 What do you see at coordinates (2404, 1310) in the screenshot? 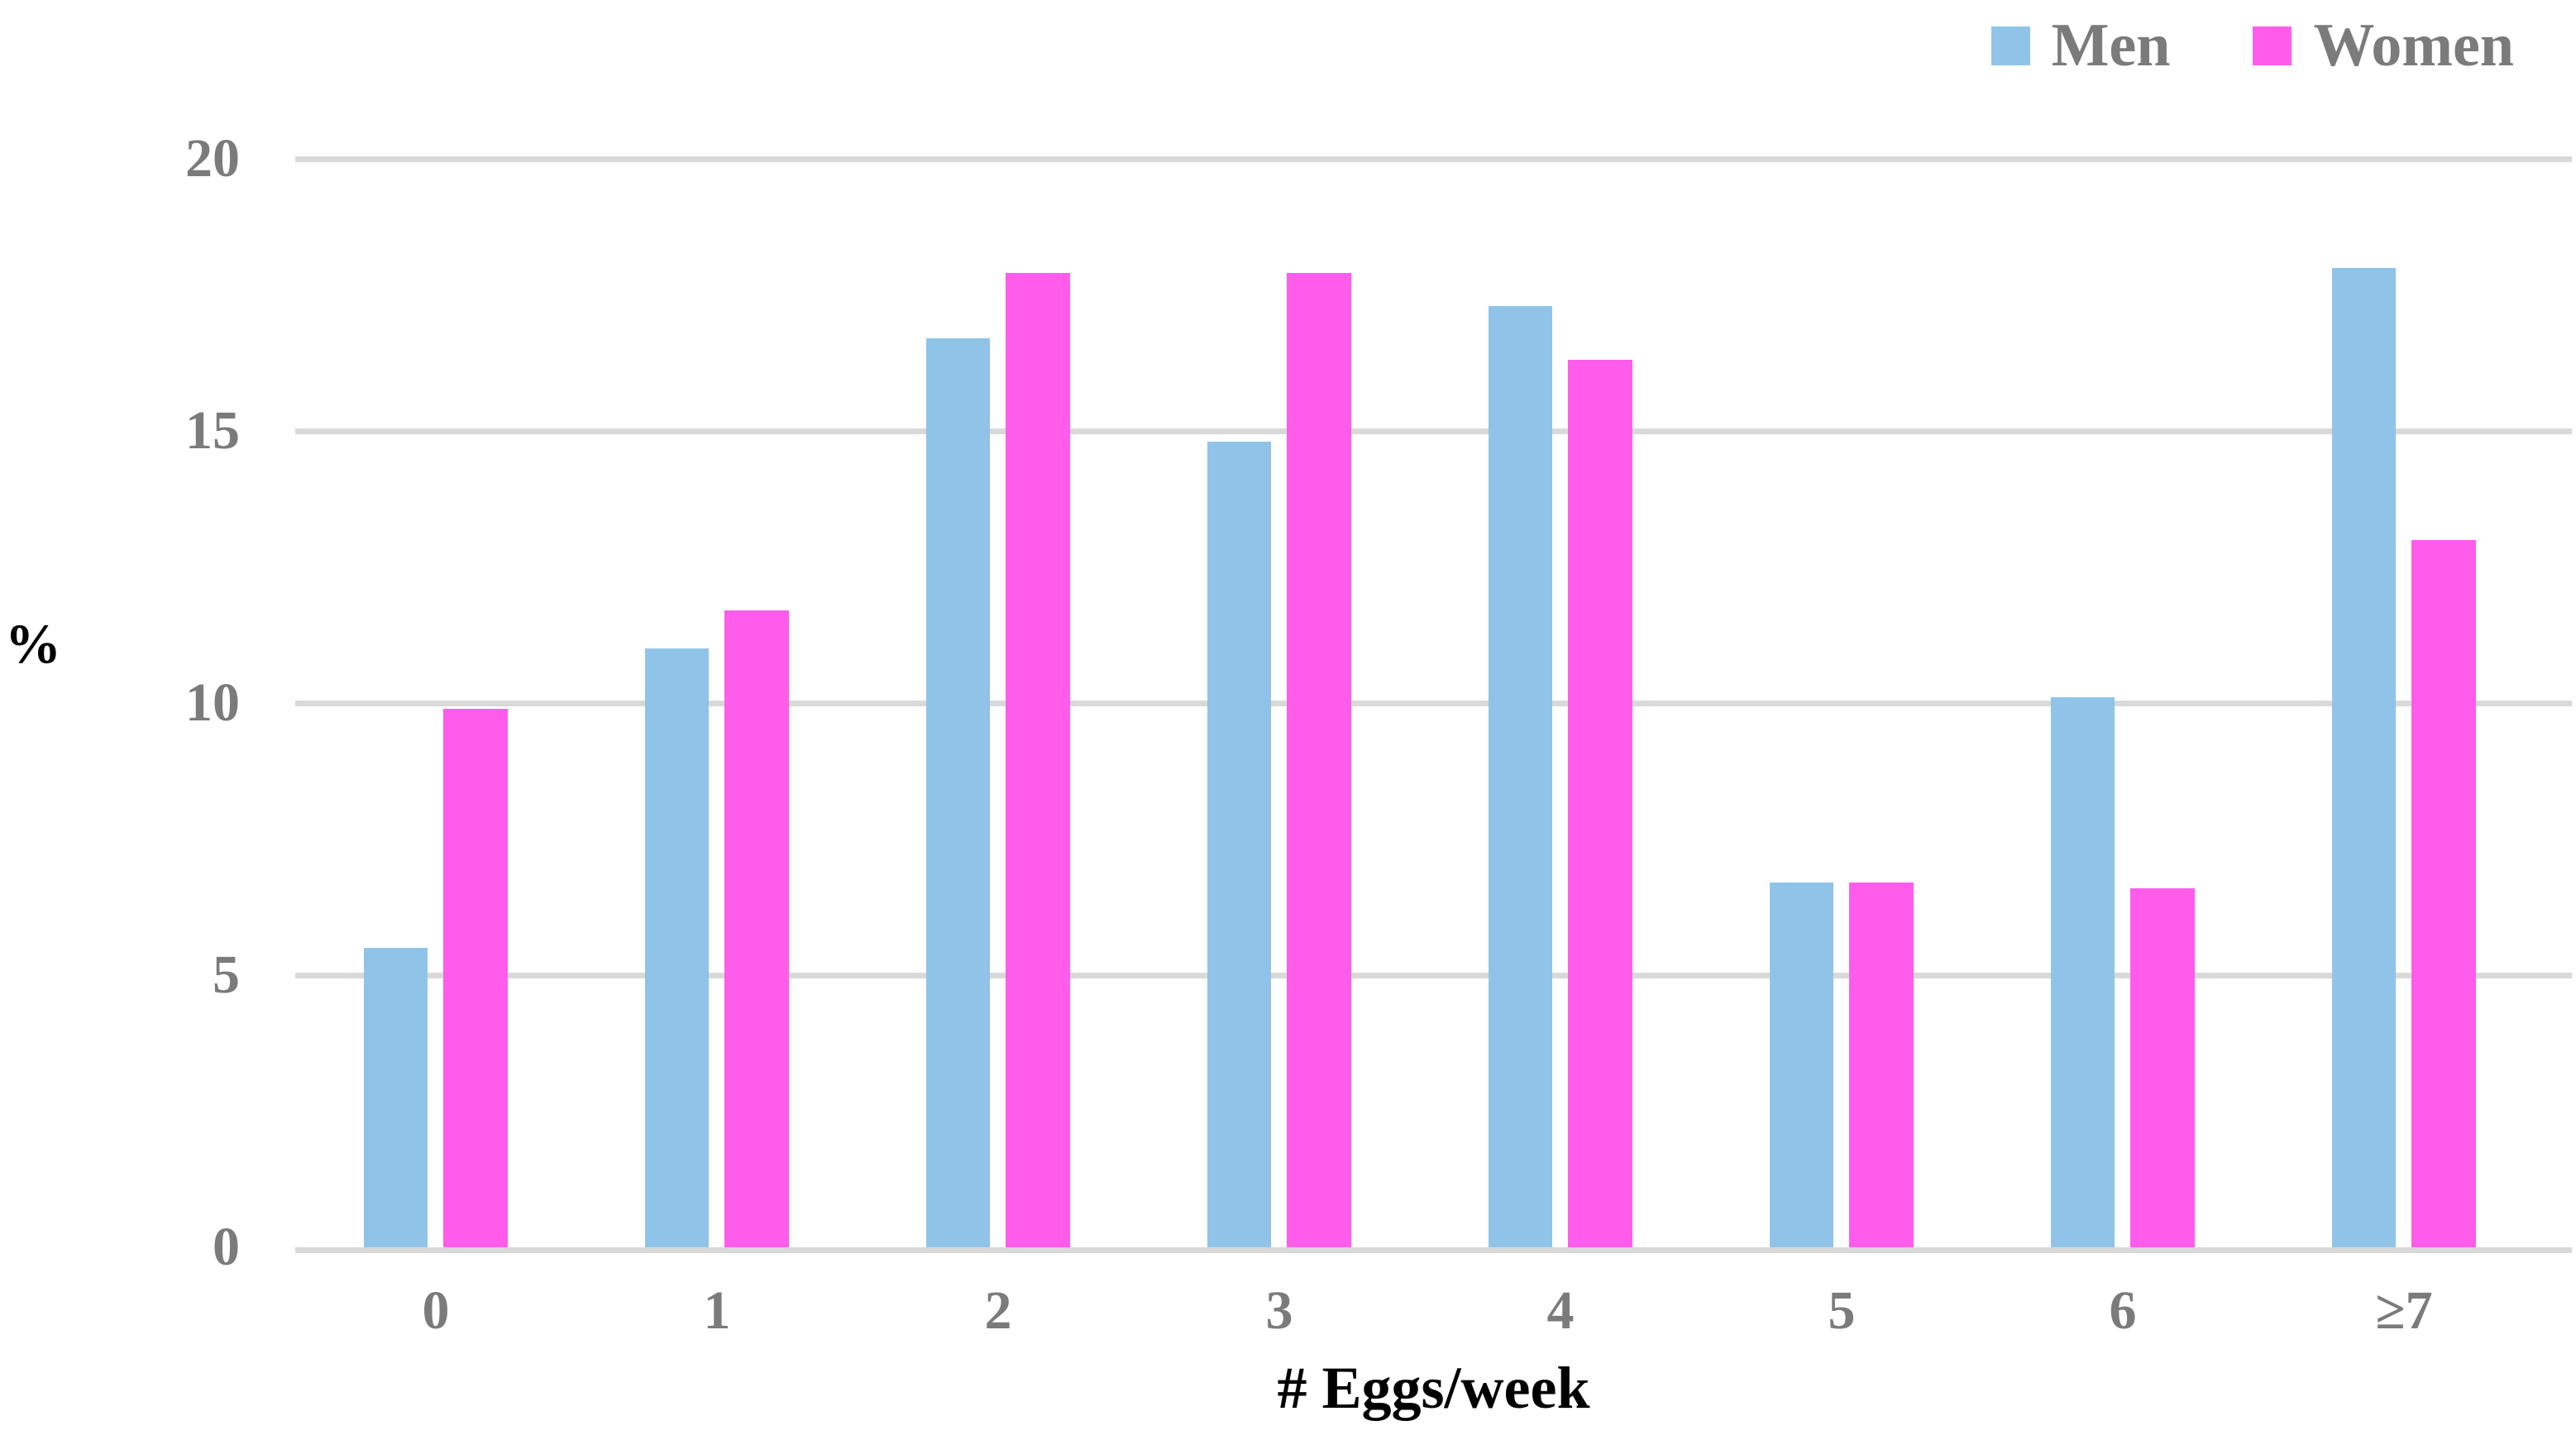
I see `x-tick-label-≥7: ≥7` at bounding box center [2404, 1310].